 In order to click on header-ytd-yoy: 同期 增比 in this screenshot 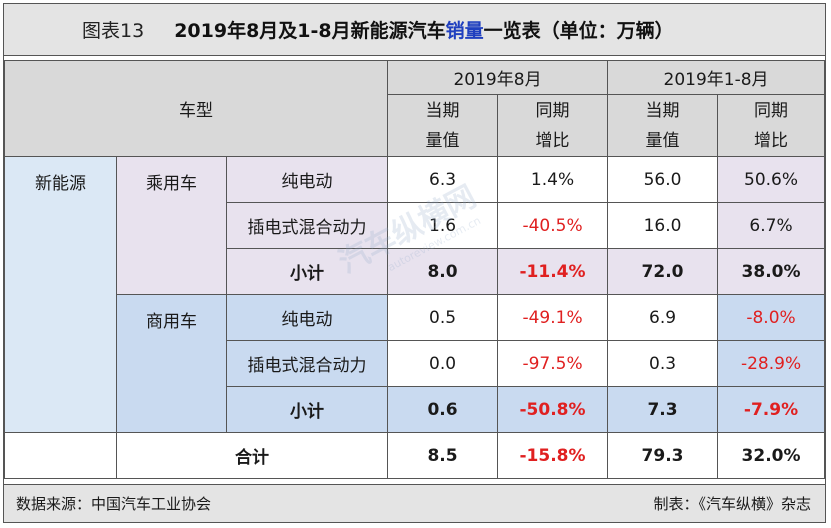, I will do `click(771, 125)`.